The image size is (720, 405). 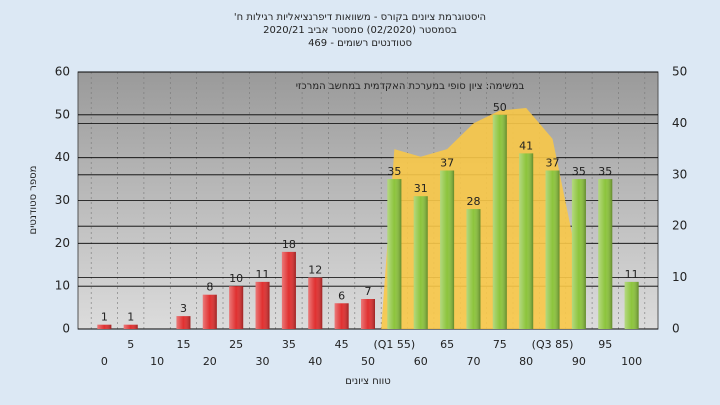 I want to click on x-tick-label: 40, so click(x=315, y=361).